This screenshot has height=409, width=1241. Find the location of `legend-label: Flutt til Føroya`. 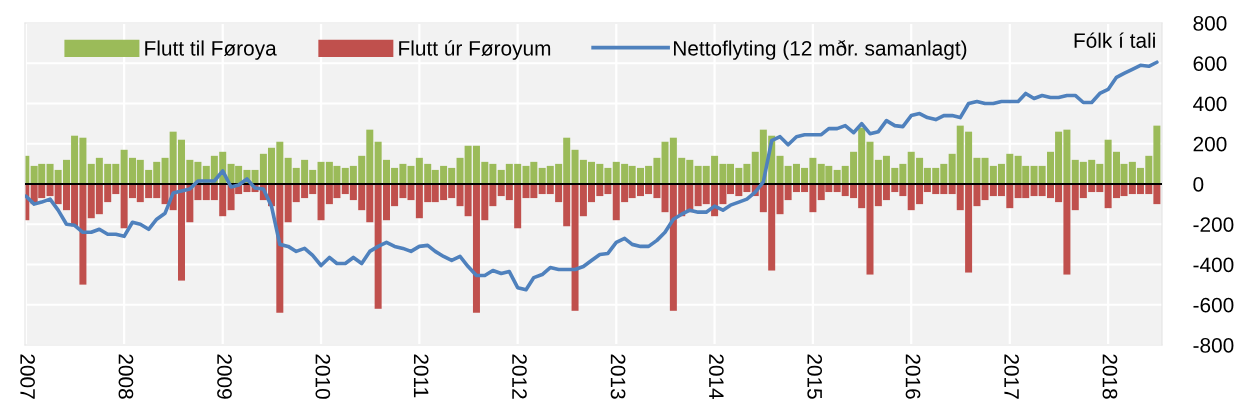

legend-label: Flutt til Føroya is located at coordinates (211, 50).